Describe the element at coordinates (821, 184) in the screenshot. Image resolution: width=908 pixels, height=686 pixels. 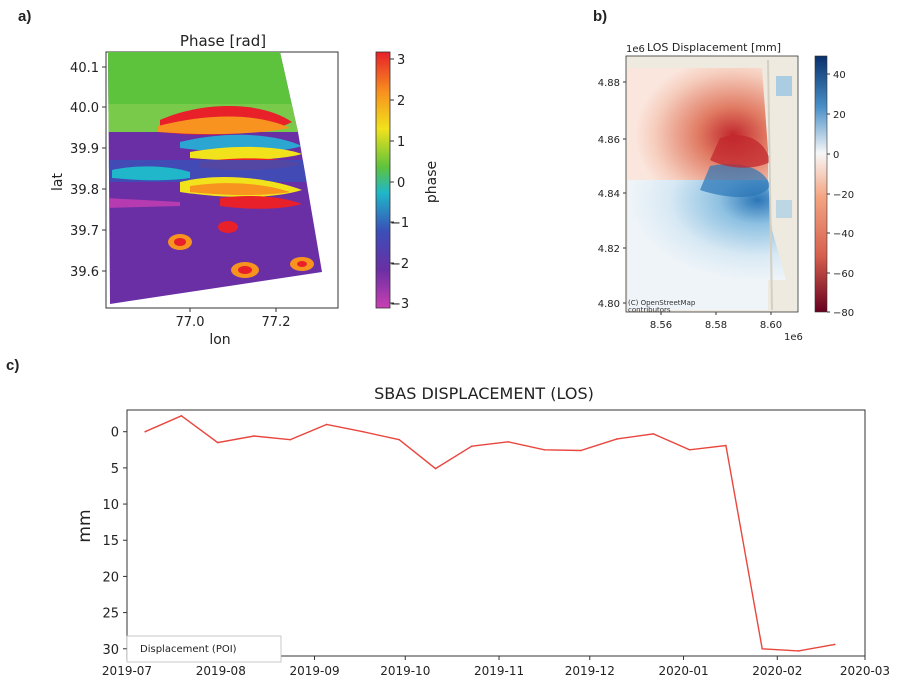
I see `los-colorbar` at that location.